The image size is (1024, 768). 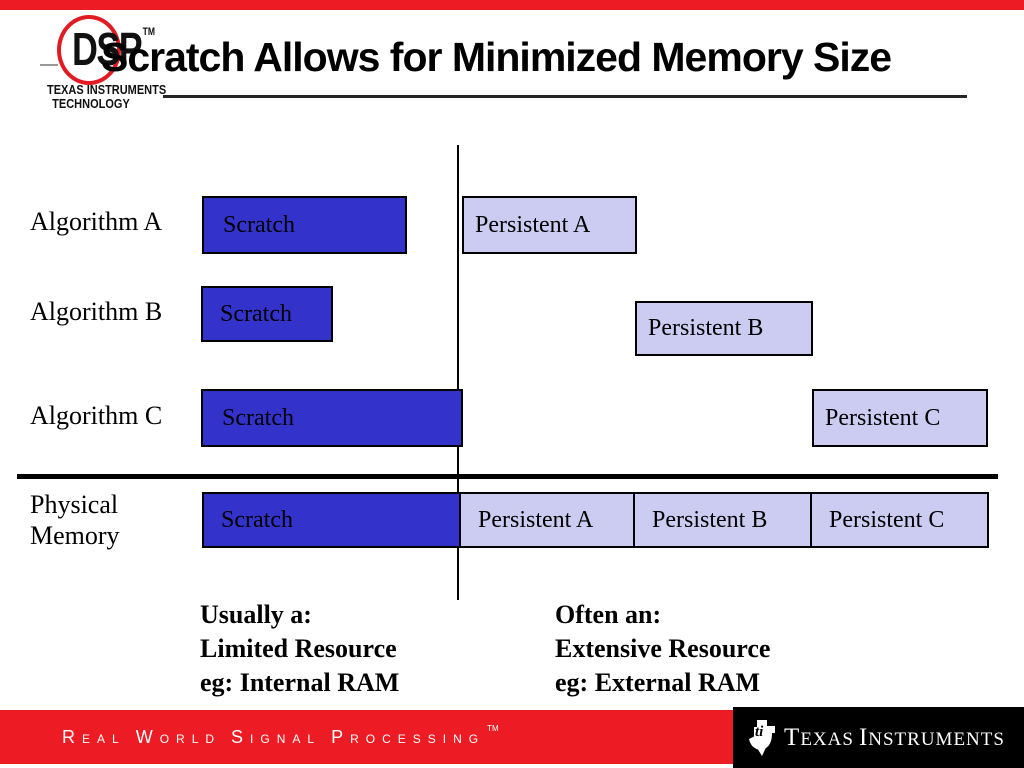 I want to click on tagline-word: Signal, so click(x=276, y=736).